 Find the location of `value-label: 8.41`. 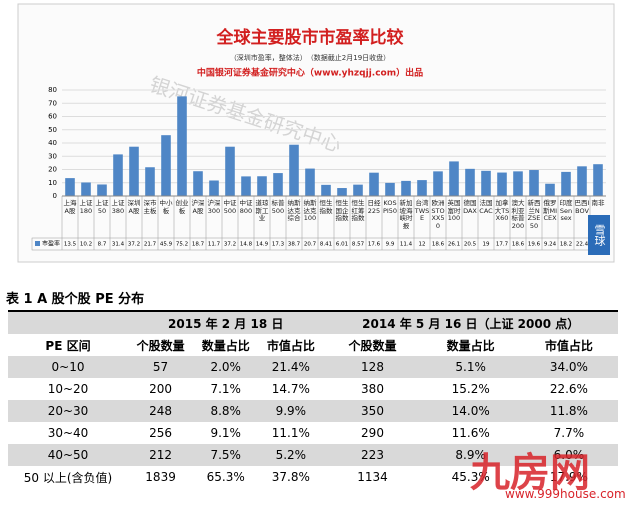

value-label: 8.41 is located at coordinates (326, 245).